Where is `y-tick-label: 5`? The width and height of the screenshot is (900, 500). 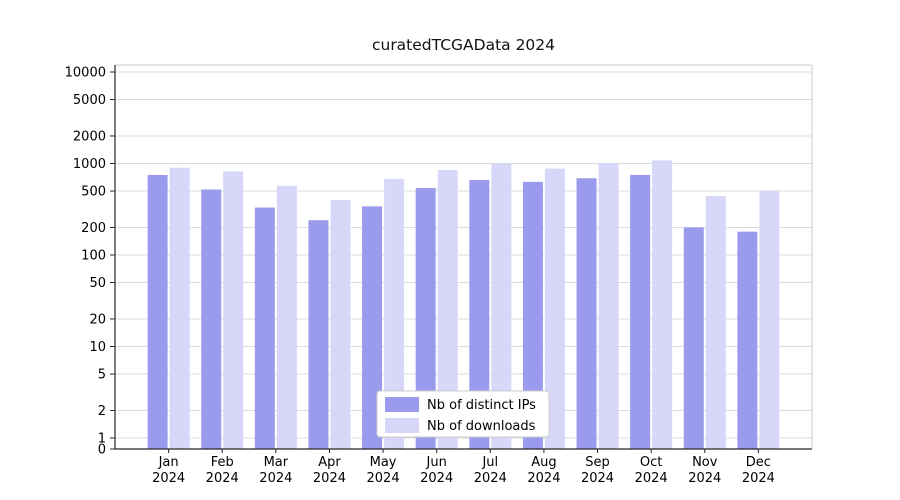
y-tick-label: 5 is located at coordinates (102, 375).